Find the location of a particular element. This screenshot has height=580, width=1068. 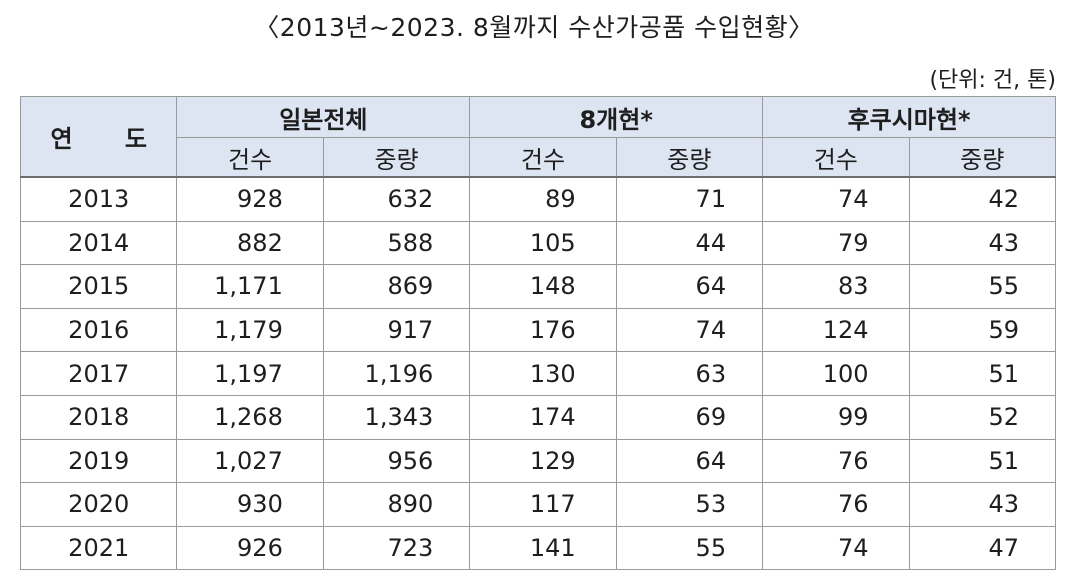

table-row: 2016 1,179 917 176 74 124 59 is located at coordinates (537, 330).